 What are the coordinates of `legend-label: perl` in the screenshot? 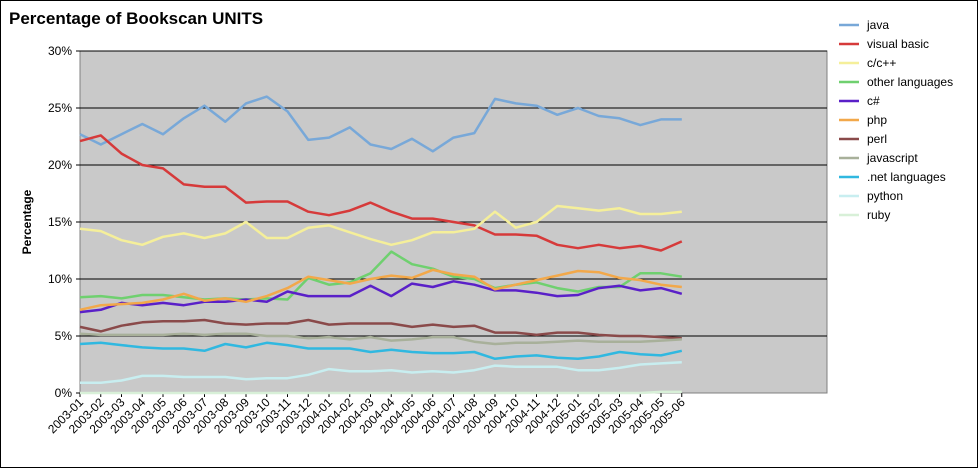 It's located at (877, 139).